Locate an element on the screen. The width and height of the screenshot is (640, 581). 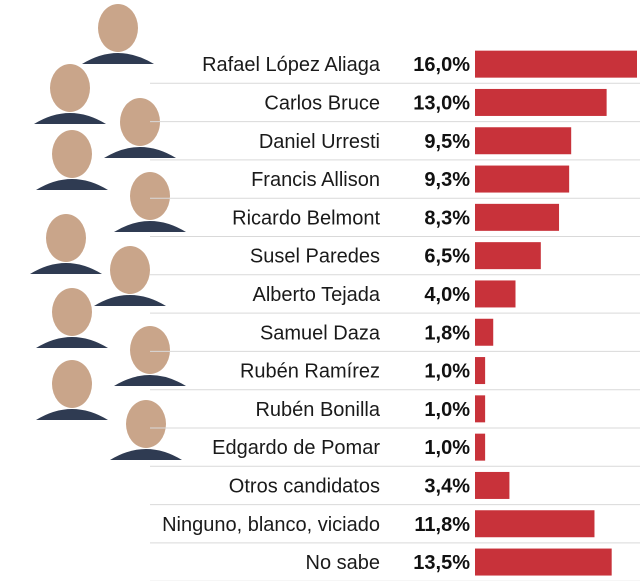
candidate-label: Rubén Bonilla is located at coordinates (317, 410).